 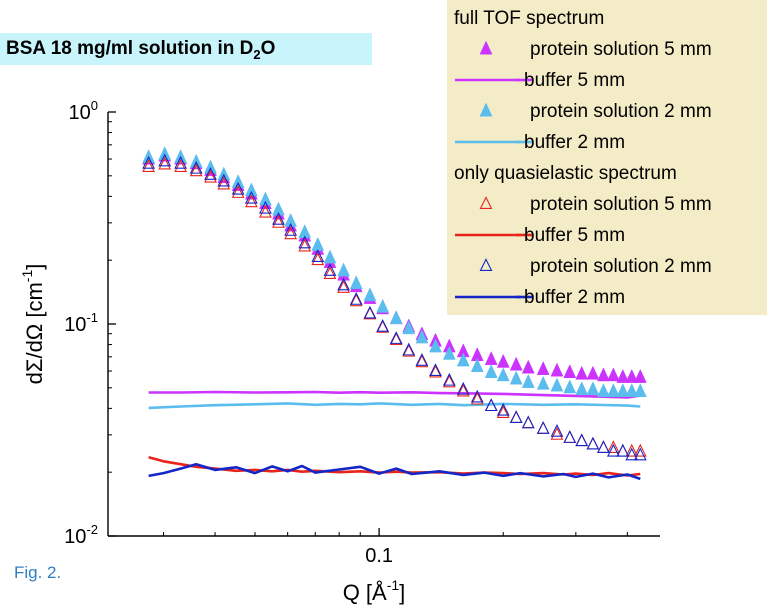 What do you see at coordinates (379, 556) in the screenshot?
I see `x-tick-label: 0.1` at bounding box center [379, 556].